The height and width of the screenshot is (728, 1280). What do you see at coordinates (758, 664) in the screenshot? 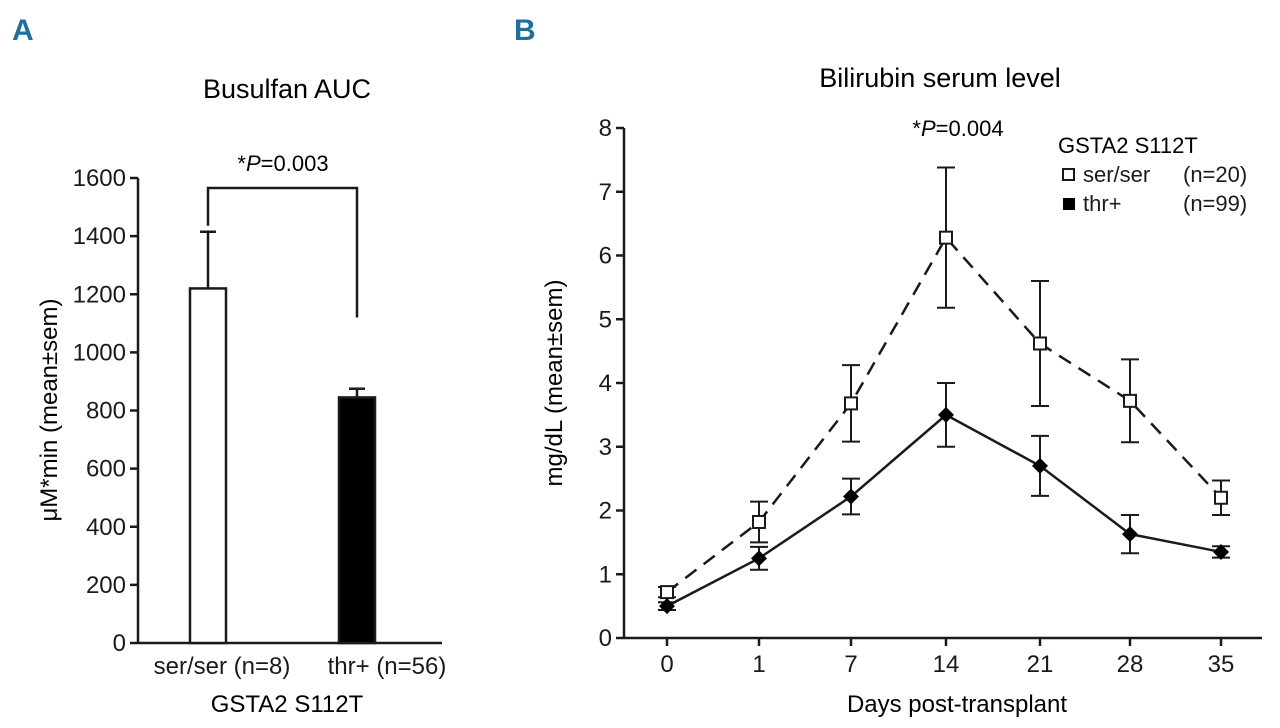
I see `chart-b-xtick-label: 1` at bounding box center [758, 664].